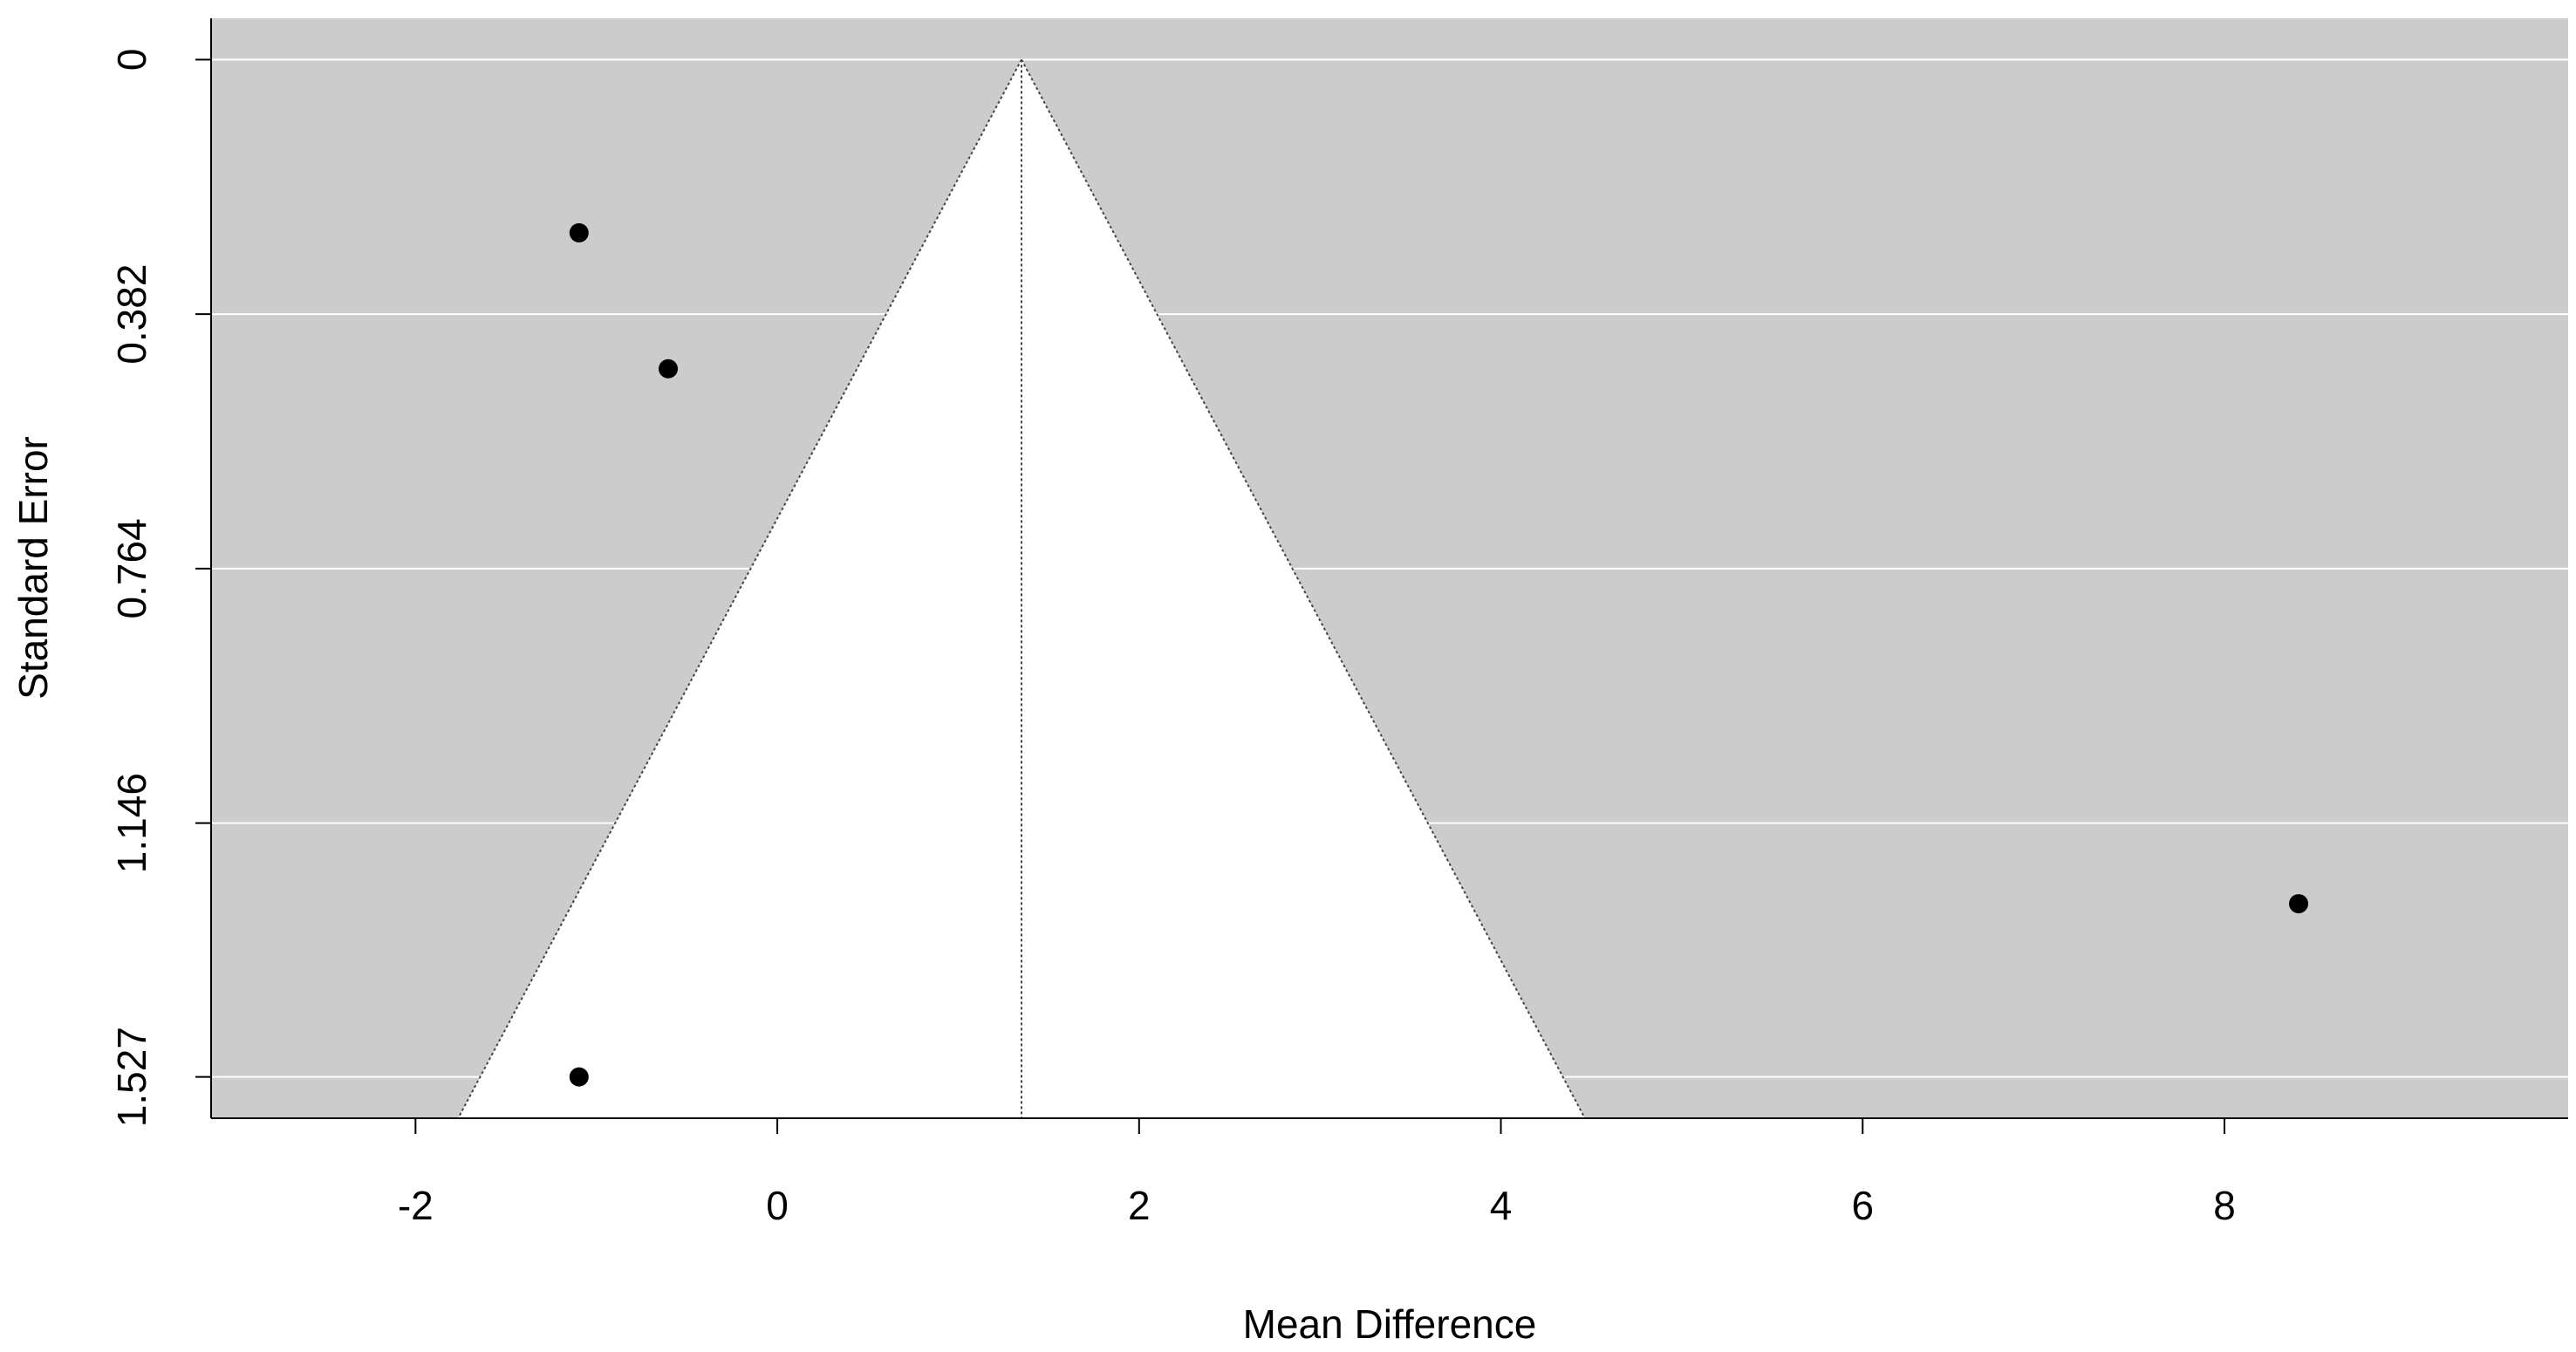 Image resolution: width=2576 pixels, height=1352 pixels. What do you see at coordinates (1862, 1206) in the screenshot?
I see `x-tick-label: 6` at bounding box center [1862, 1206].